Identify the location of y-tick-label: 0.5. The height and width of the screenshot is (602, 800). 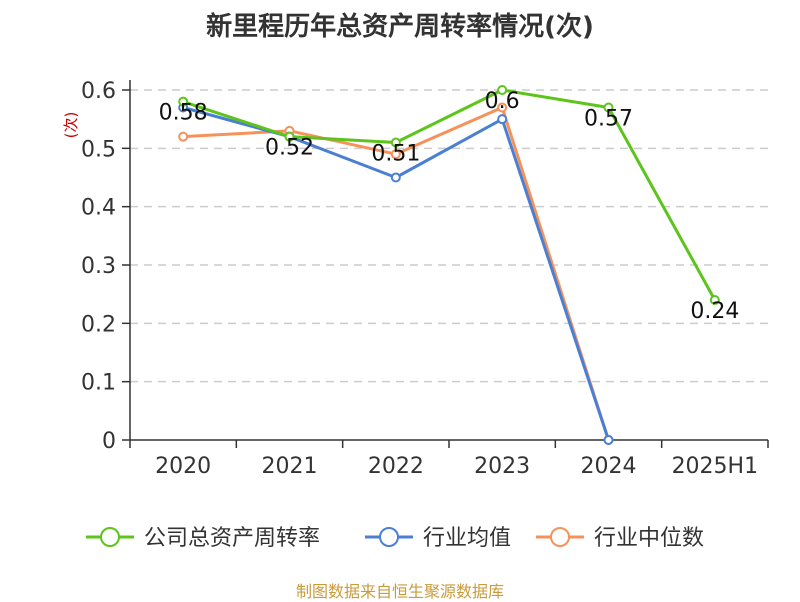
(98, 149).